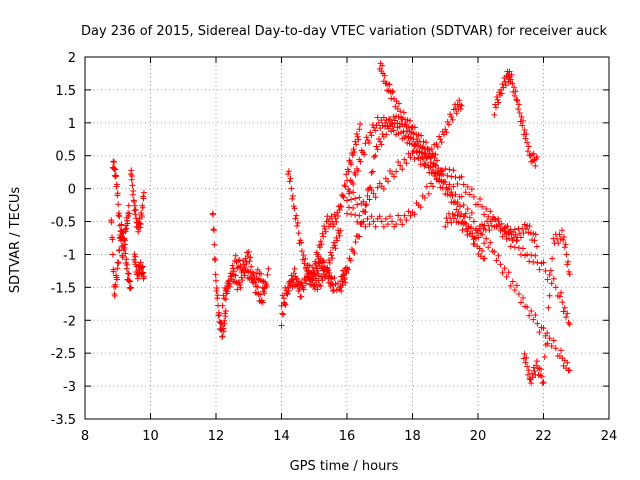 This screenshot has height=480, width=640. I want to click on y-tick-label: 1.5, so click(65, 91).